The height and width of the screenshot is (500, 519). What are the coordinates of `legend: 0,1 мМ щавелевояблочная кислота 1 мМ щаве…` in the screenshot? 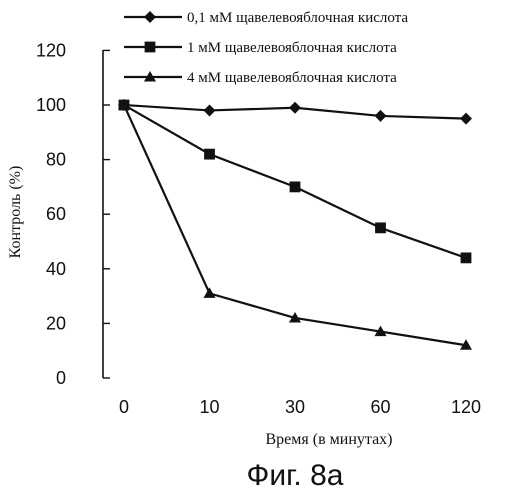 It's located at (266, 48).